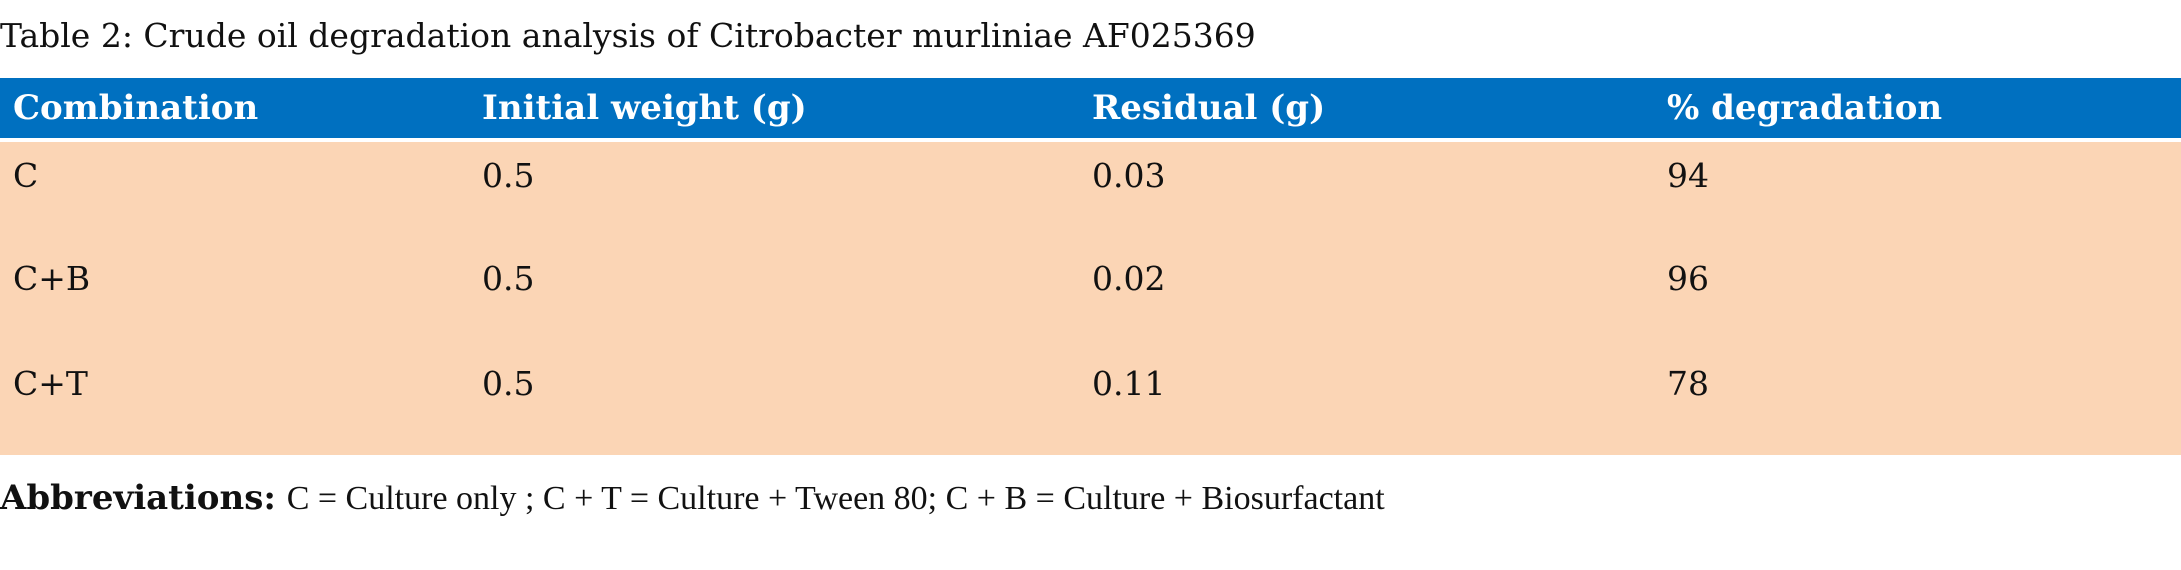 The image size is (2181, 570). Describe the element at coordinates (234, 110) in the screenshot. I see `header-combination: Combination` at that location.